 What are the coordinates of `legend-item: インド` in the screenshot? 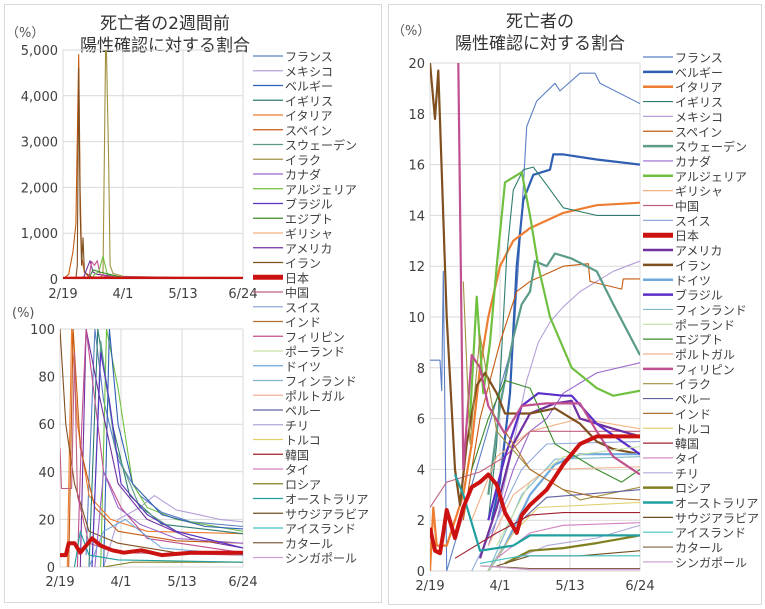 It's located at (677, 414).